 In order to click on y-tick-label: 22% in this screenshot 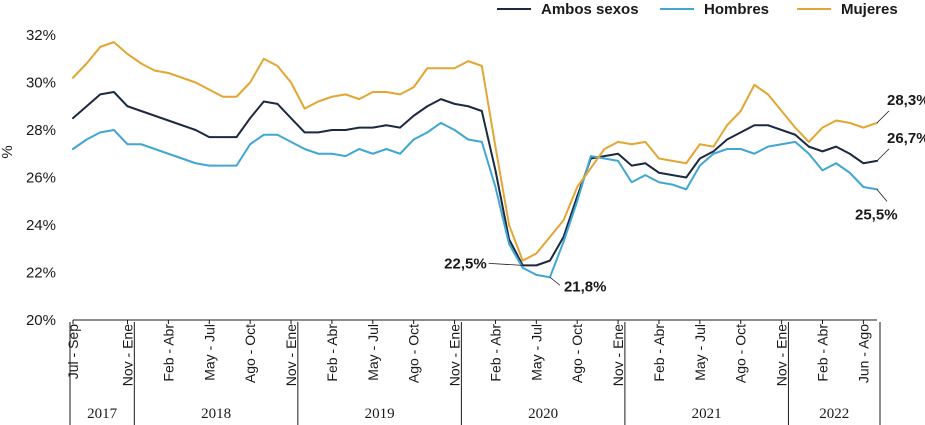, I will do `click(41, 273)`.